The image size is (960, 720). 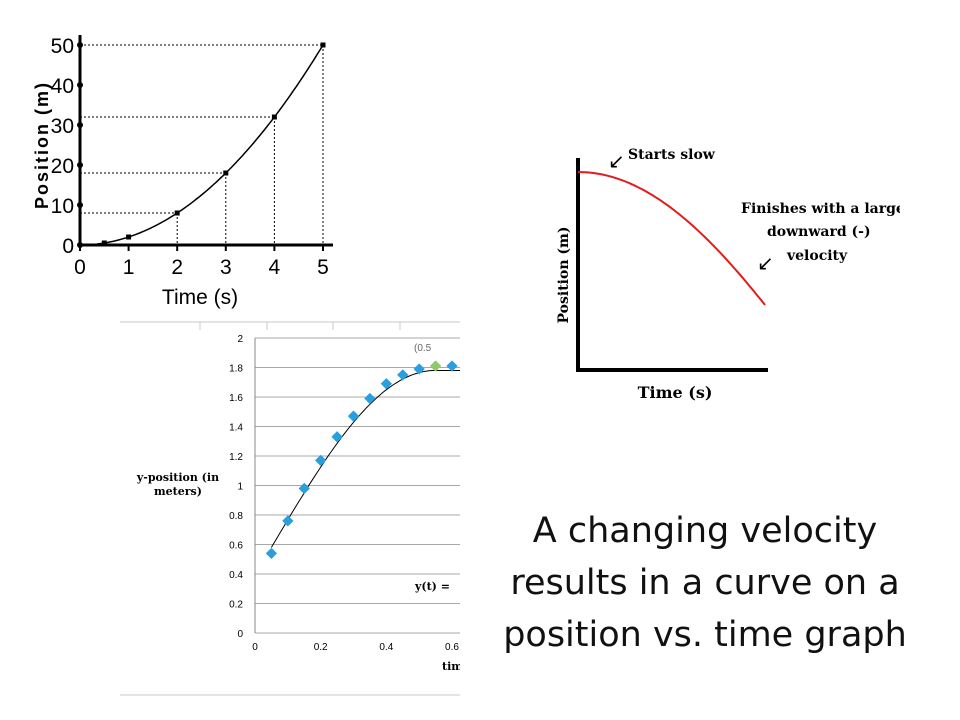 What do you see at coordinates (236, 546) in the screenshot?
I see `y-tick-label: 0.6` at bounding box center [236, 546].